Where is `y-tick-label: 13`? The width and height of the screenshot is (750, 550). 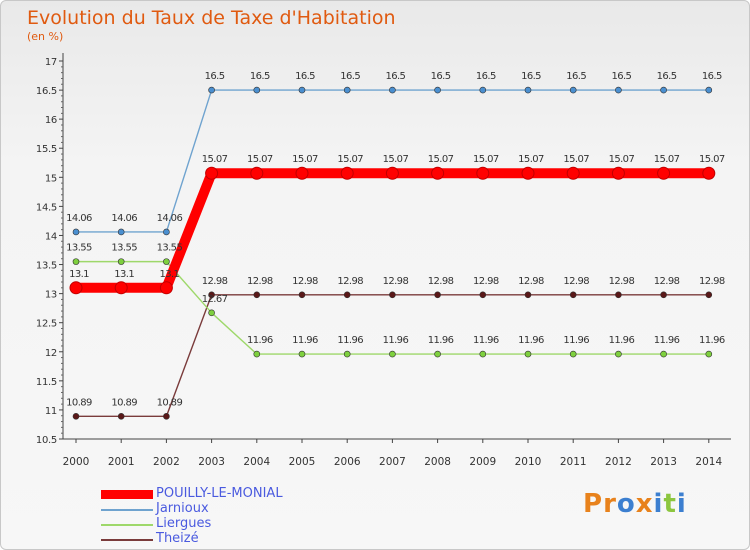
y-tick-label: 13 is located at coordinates (51, 295).